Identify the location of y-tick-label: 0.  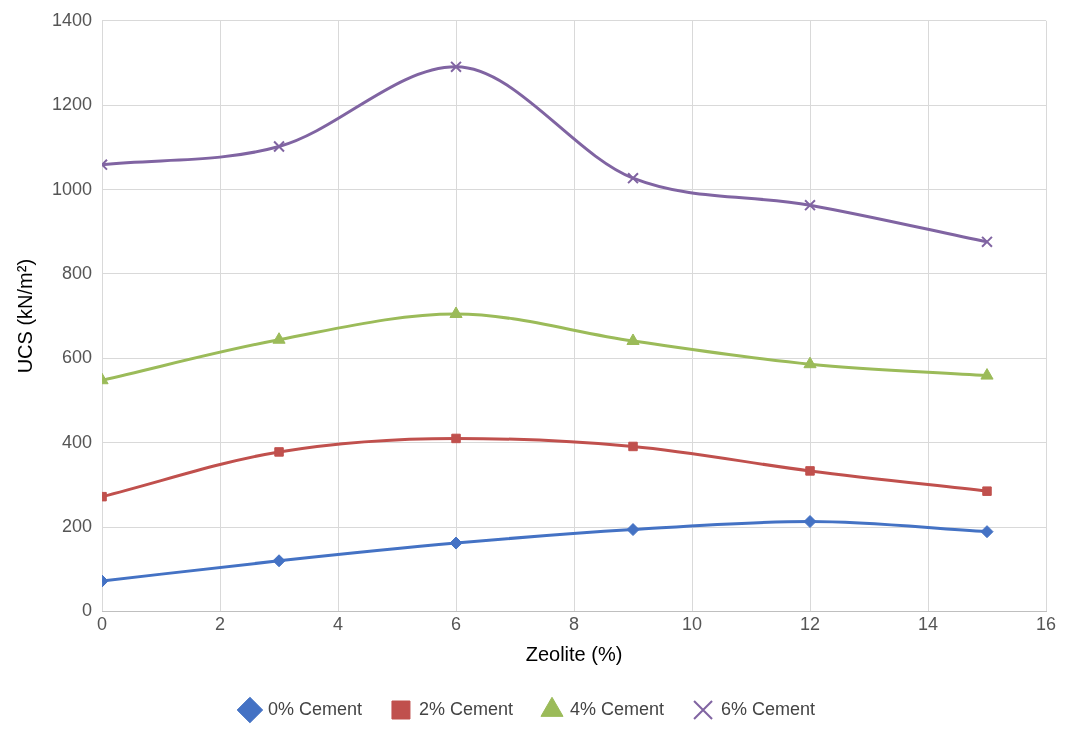
(87, 610).